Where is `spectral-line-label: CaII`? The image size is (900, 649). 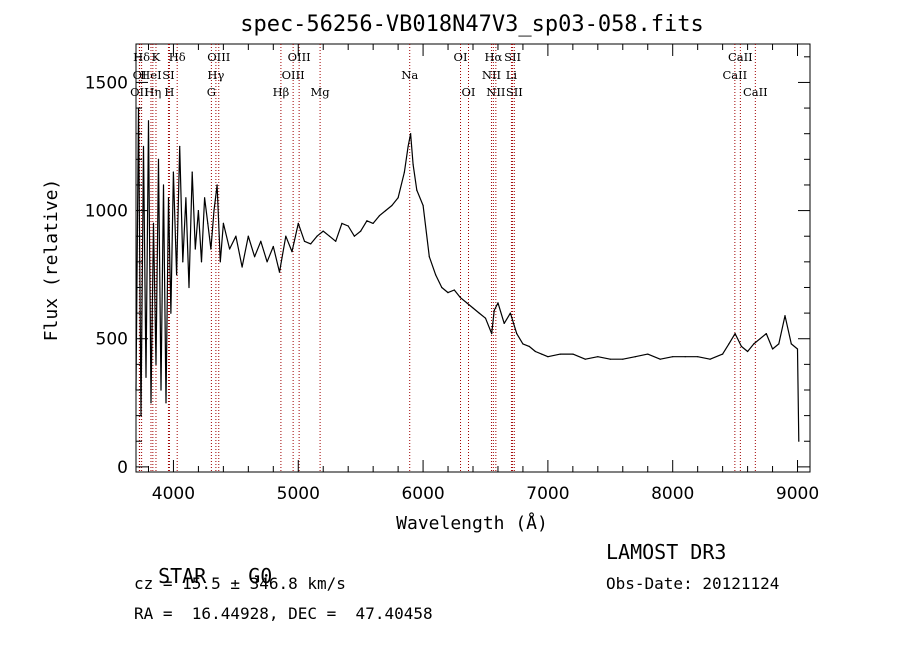 spectral-line-label: CaII is located at coordinates (740, 57).